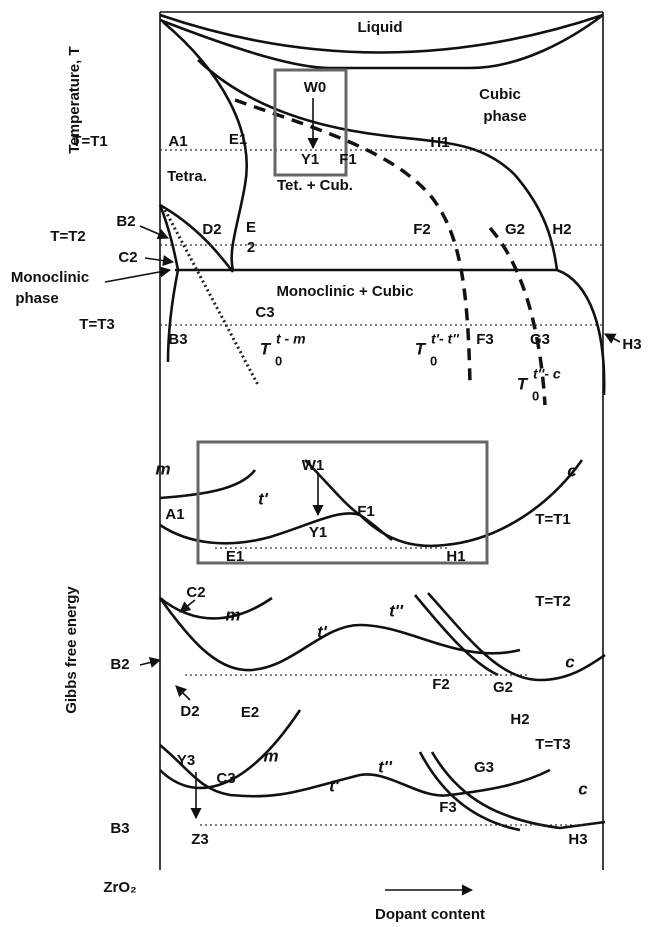  What do you see at coordinates (313, 465) in the screenshot?
I see `curve-label: W1` at bounding box center [313, 465].